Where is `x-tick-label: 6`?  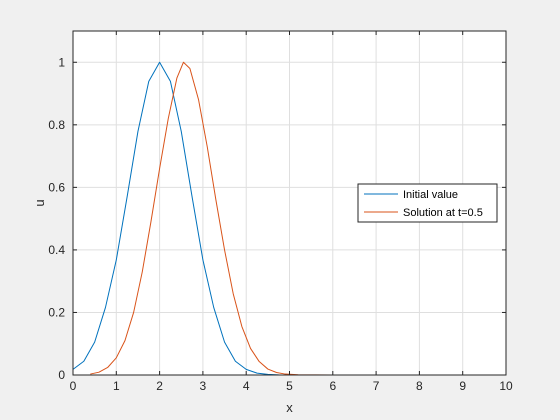
x-tick-label: 6 is located at coordinates (332, 386).